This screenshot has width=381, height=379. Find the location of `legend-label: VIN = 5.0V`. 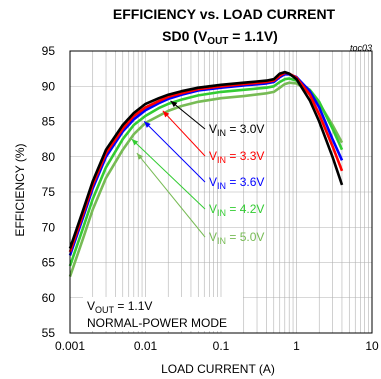

legend-label: VIN = 5.0V is located at coordinates (236, 238).